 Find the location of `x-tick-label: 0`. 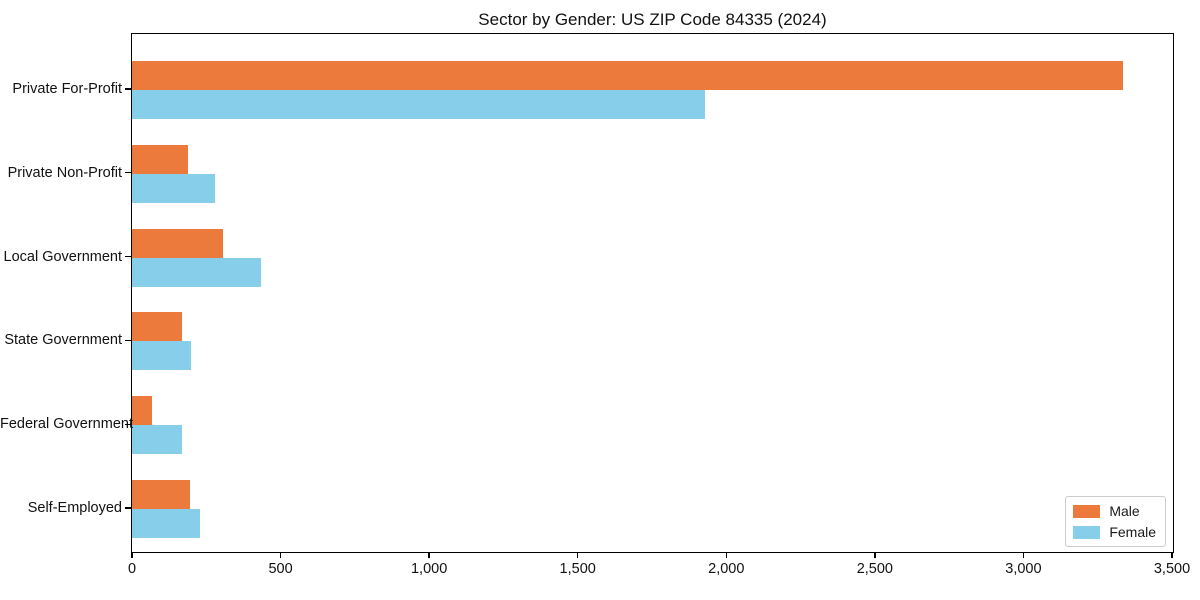

x-tick-label: 0 is located at coordinates (132, 569).